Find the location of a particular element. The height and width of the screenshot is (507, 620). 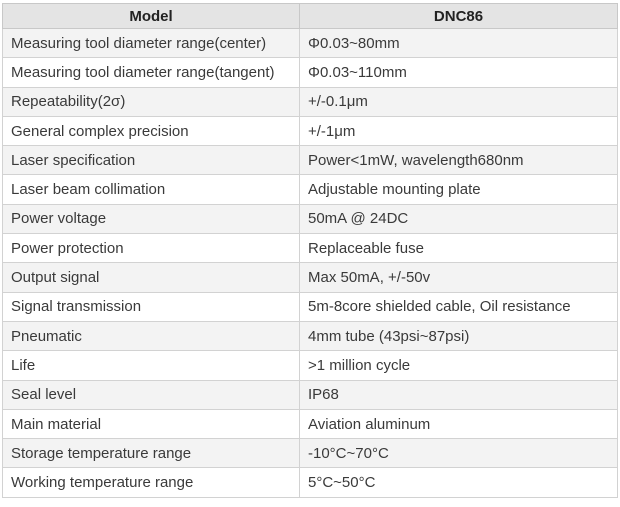

header-row: Model DNC86 is located at coordinates (310, 16).